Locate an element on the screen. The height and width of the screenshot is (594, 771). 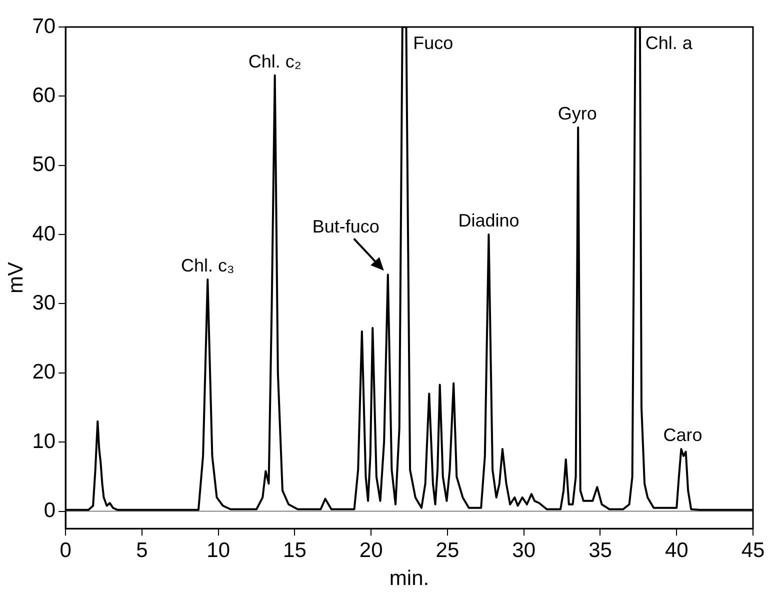
y-tick-label: 20 is located at coordinates (44, 372).